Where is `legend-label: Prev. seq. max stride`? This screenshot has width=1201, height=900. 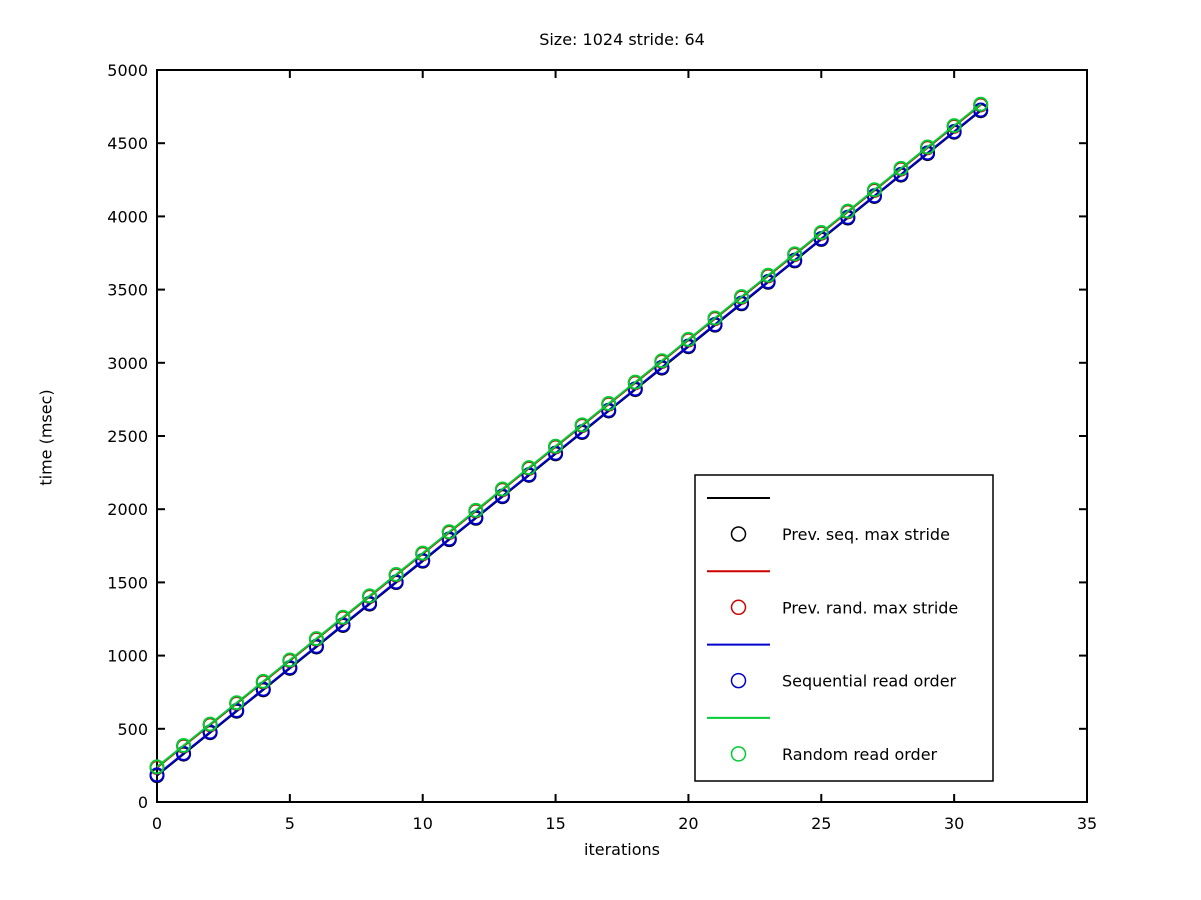
legend-label: Prev. seq. max stride is located at coordinates (866, 534).